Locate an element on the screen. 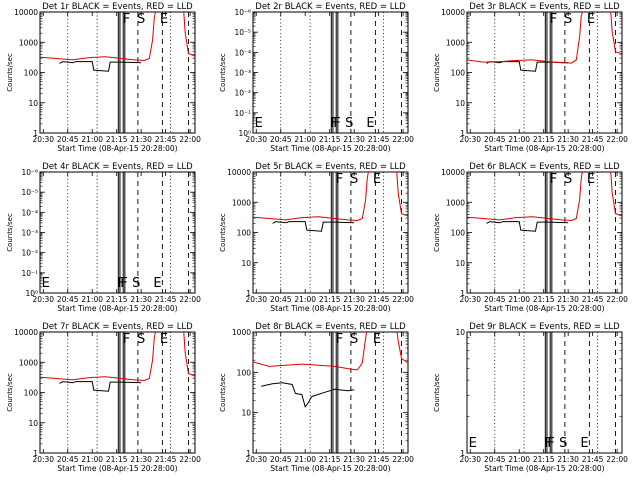 The height and width of the screenshot is (480, 640). y-tick-label: 10⁻³ is located at coordinates (242, 73).